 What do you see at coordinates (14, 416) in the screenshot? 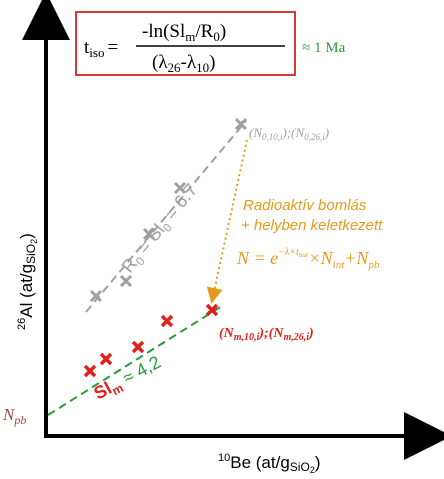
I see `npb-label: Npb` at bounding box center [14, 416].